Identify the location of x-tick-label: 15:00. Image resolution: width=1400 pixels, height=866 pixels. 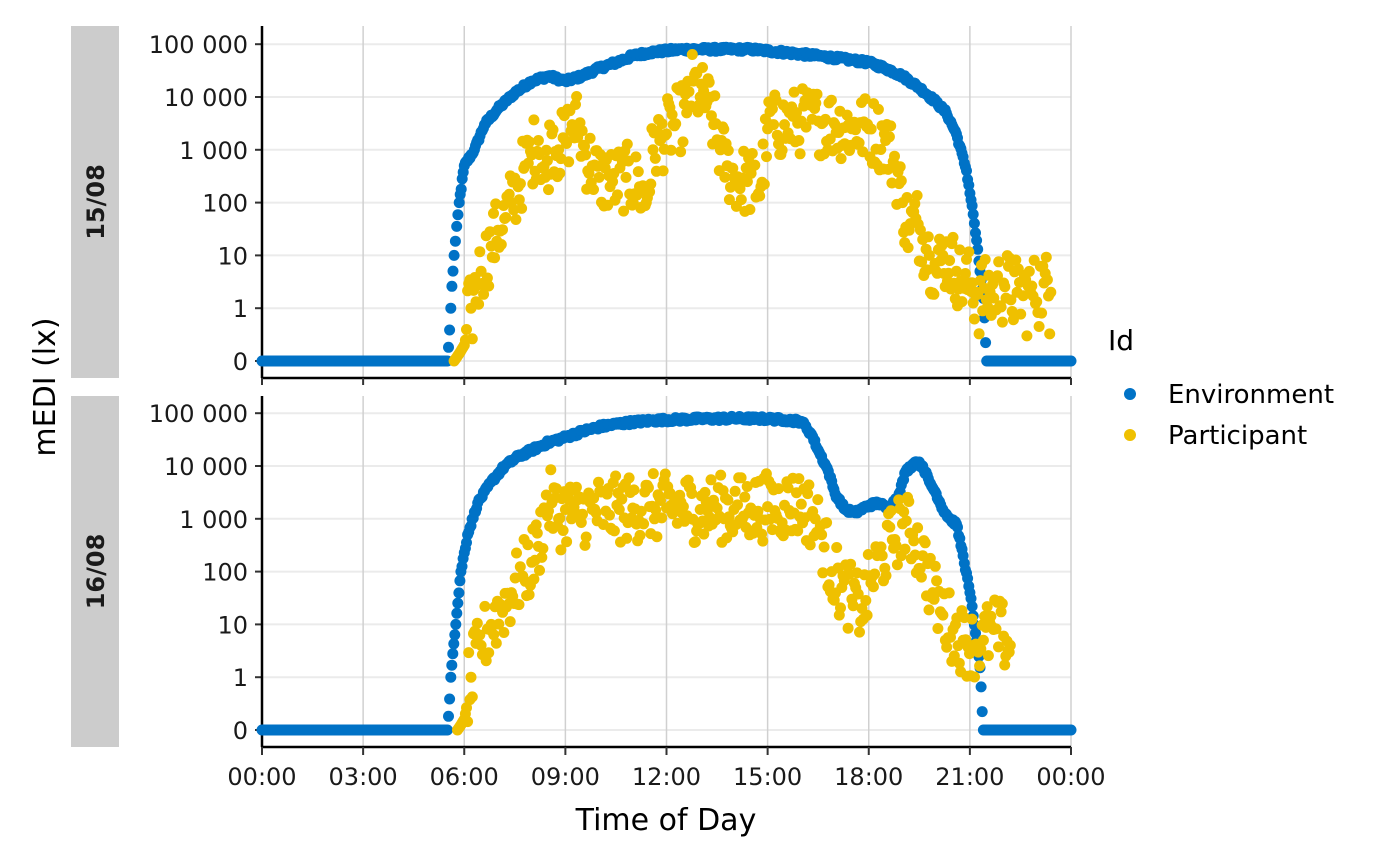
(767, 777).